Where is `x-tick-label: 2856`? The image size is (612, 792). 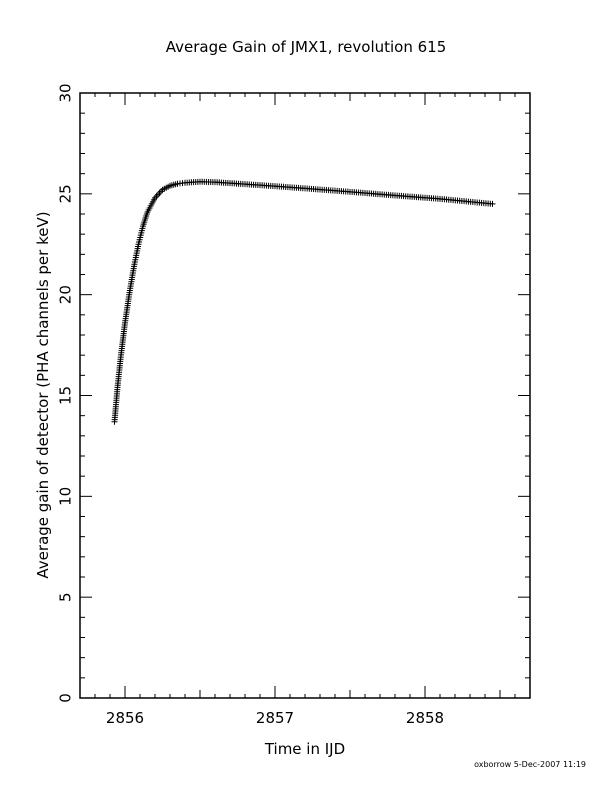 x-tick-label: 2856 is located at coordinates (125, 718).